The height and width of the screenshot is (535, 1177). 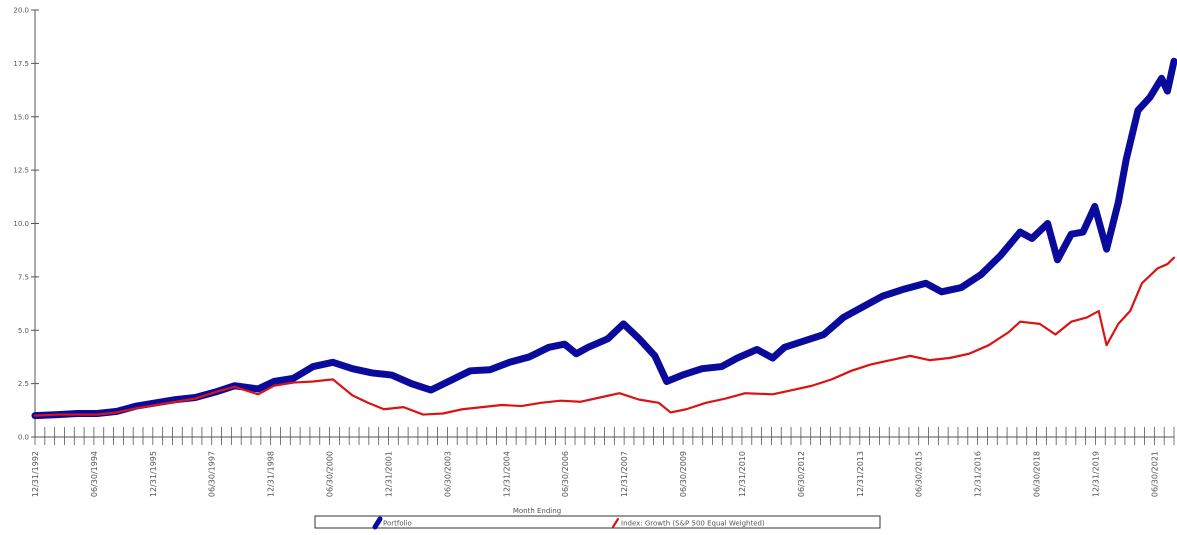 I want to click on x-tick-label: 12/31/1995, so click(x=153, y=474).